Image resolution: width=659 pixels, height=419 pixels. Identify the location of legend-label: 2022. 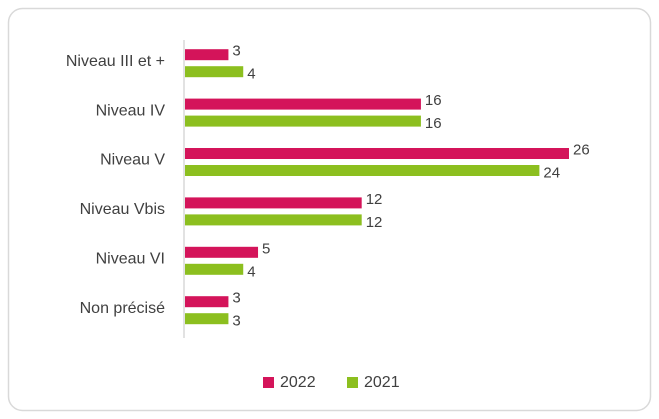
(298, 382).